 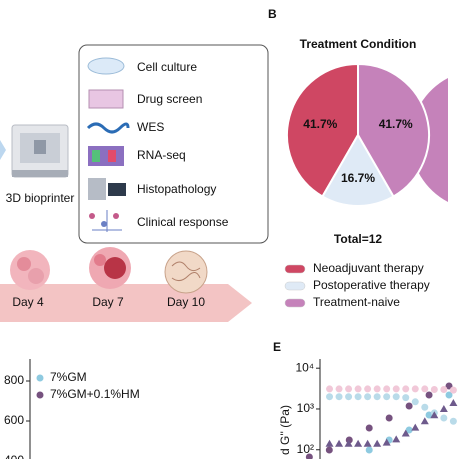 I want to click on workflow-item: Drug screen, so click(x=169, y=99).